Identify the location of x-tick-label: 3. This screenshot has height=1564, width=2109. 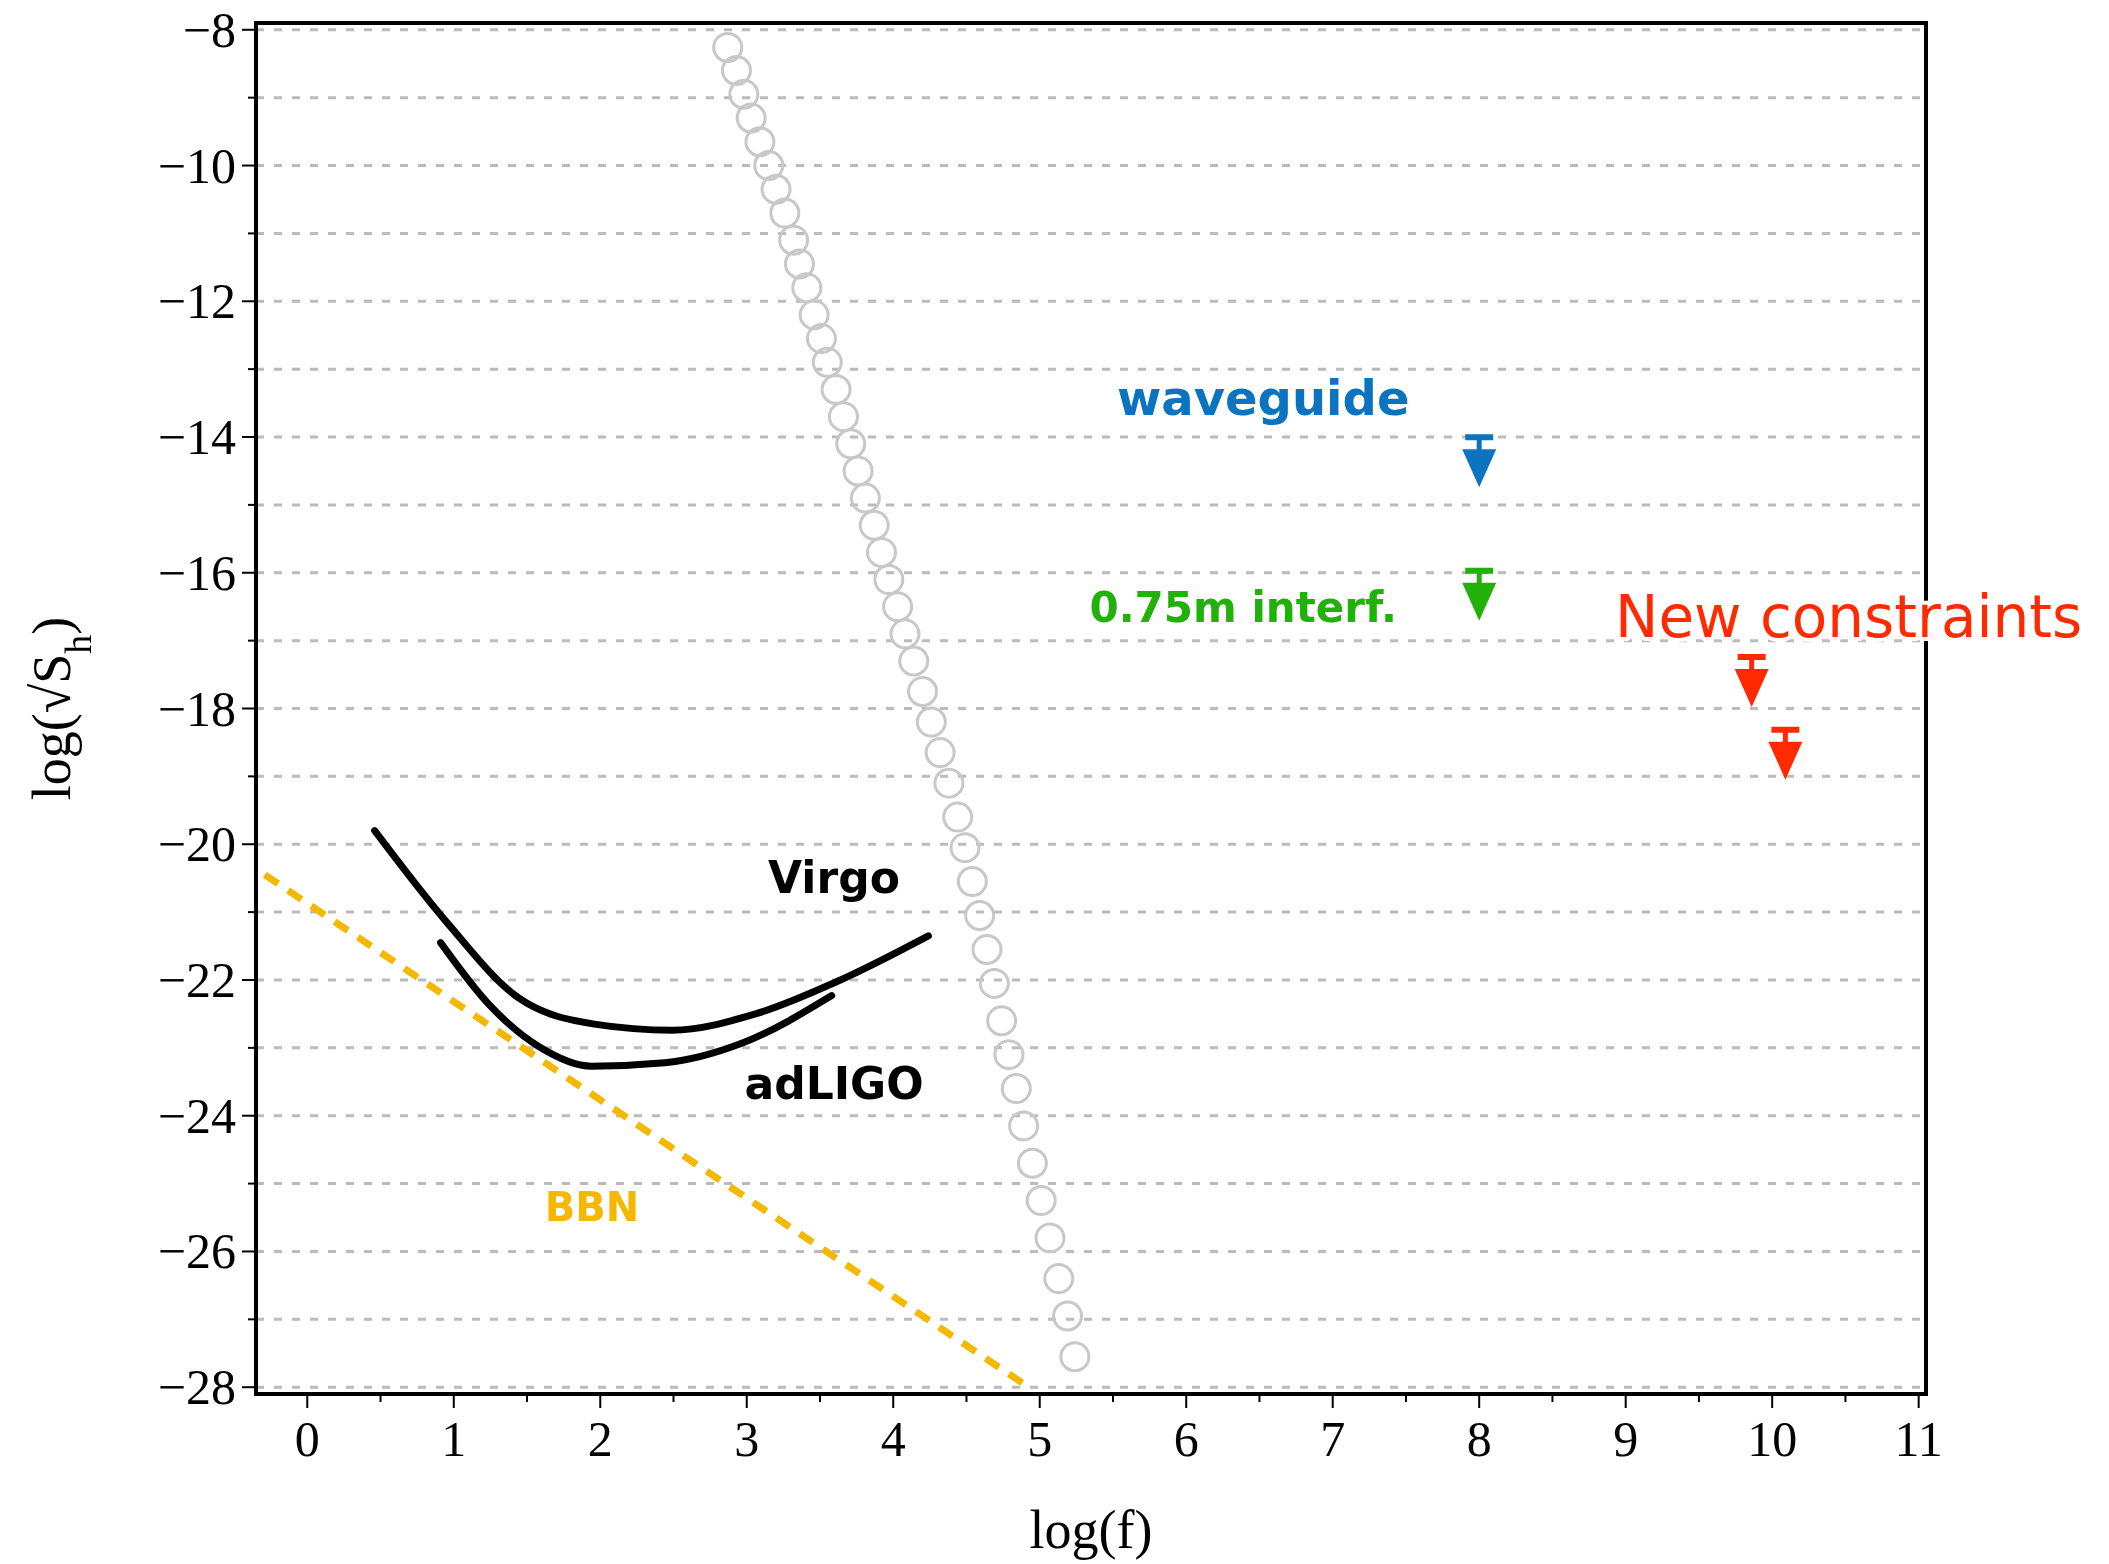
(747, 1439).